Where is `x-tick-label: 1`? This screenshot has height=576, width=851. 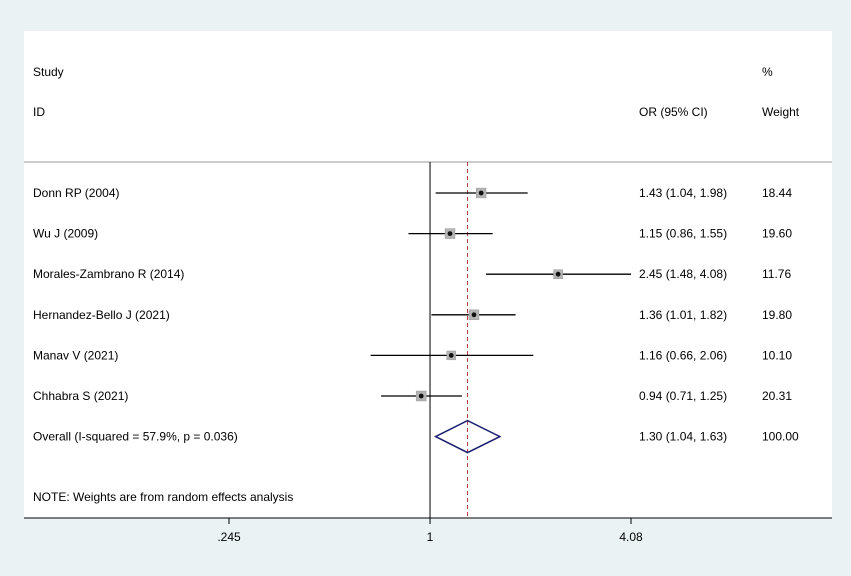
x-tick-label: 1 is located at coordinates (430, 537).